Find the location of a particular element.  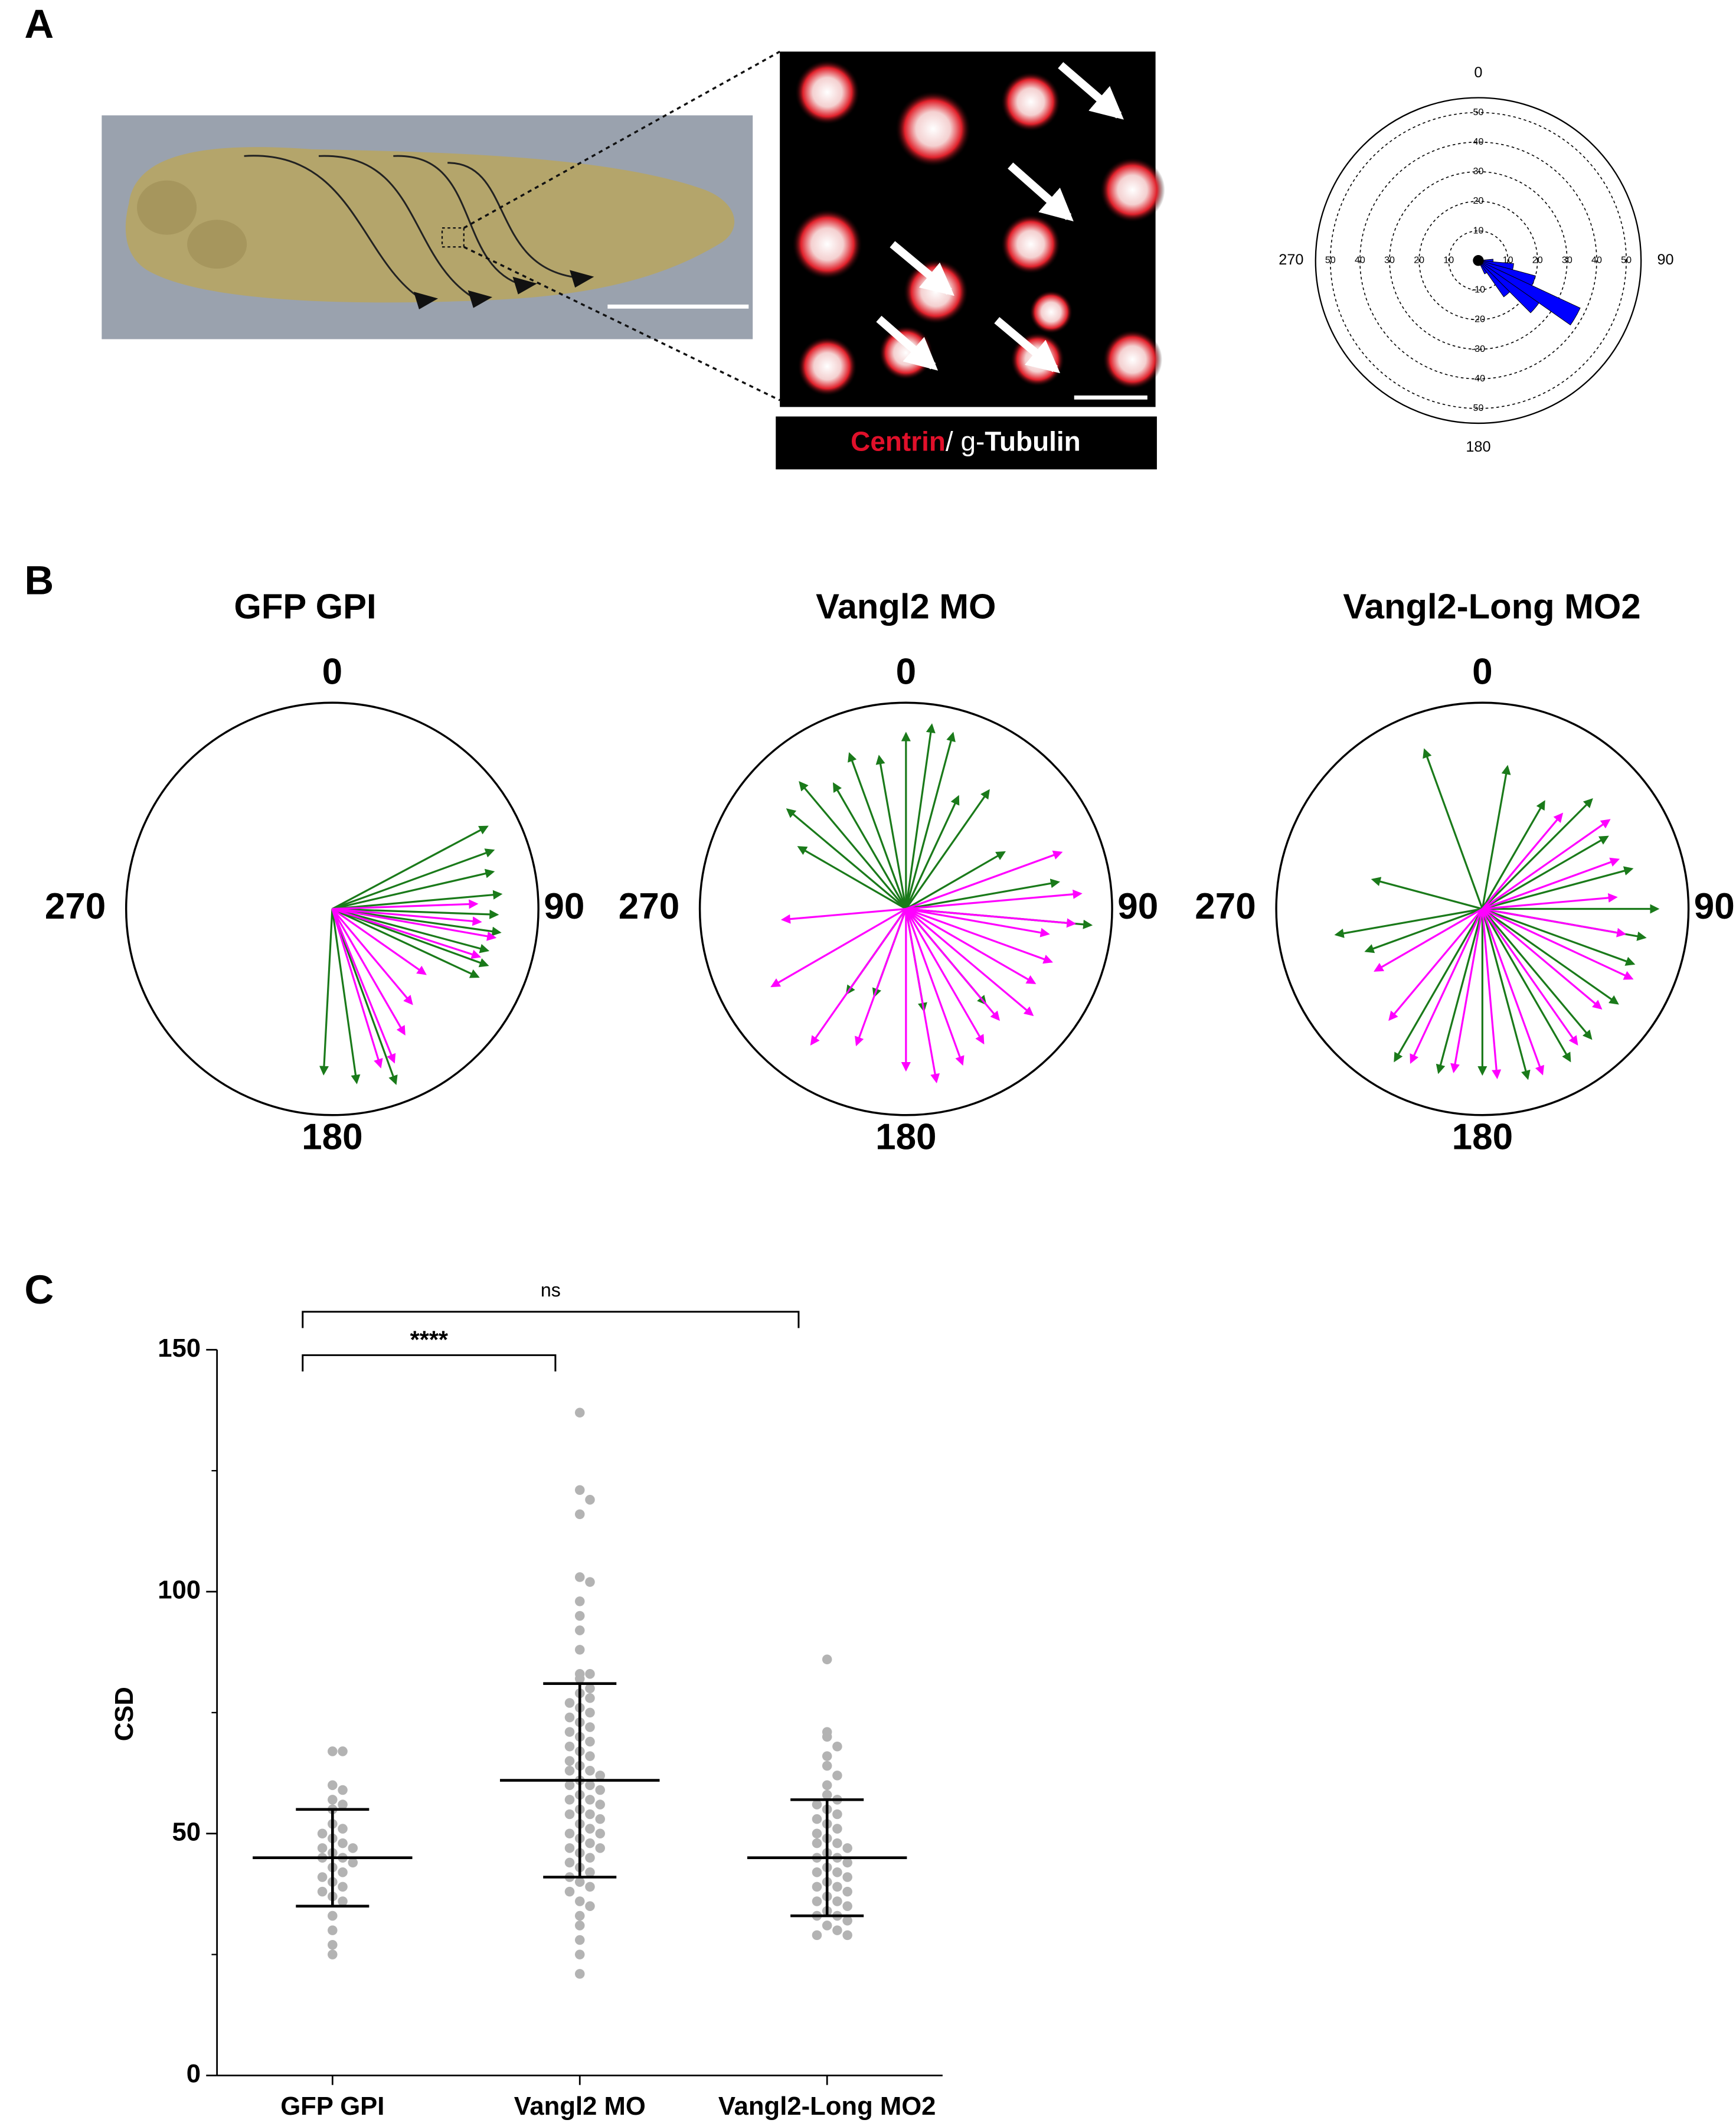

chart-title: GFP GPI is located at coordinates (305, 606).